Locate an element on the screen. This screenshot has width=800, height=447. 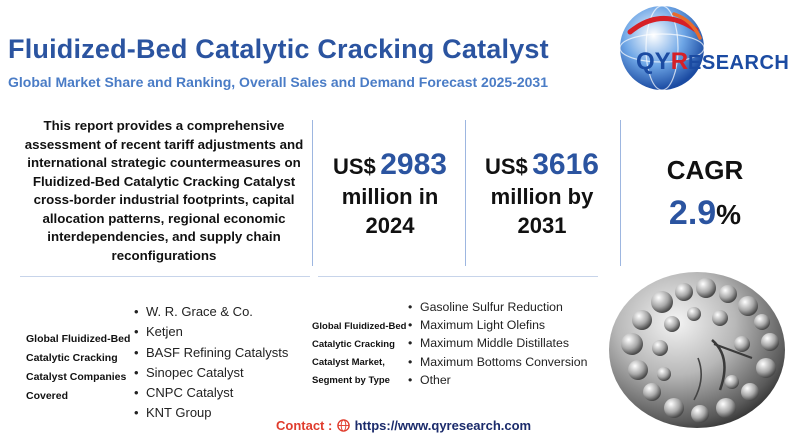
market-value-2031: 3616 is located at coordinates (565, 164).